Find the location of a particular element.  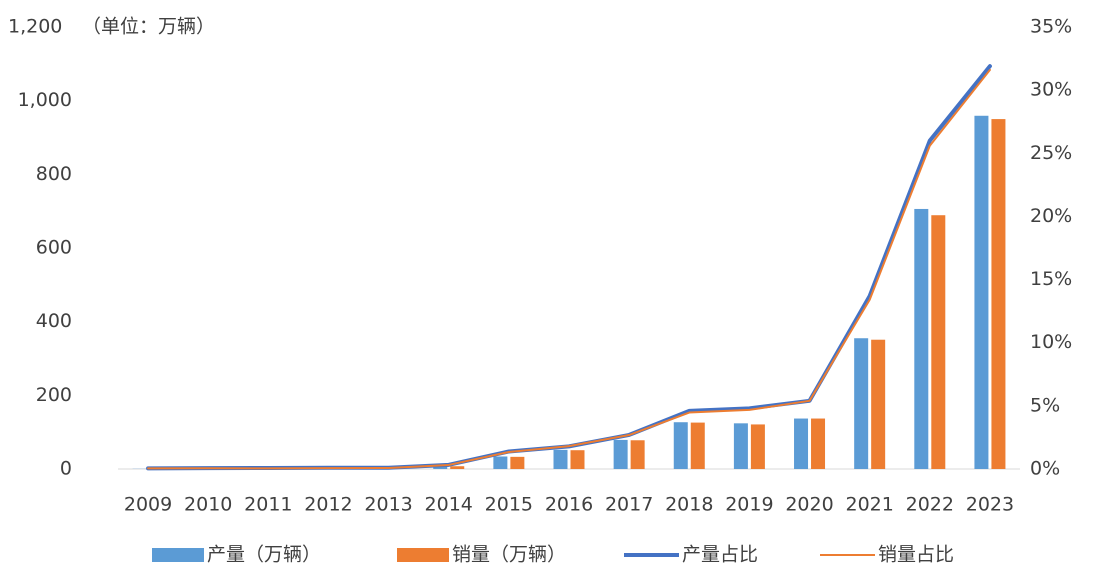

y-tick-label: 1,000 is located at coordinates (45, 100).